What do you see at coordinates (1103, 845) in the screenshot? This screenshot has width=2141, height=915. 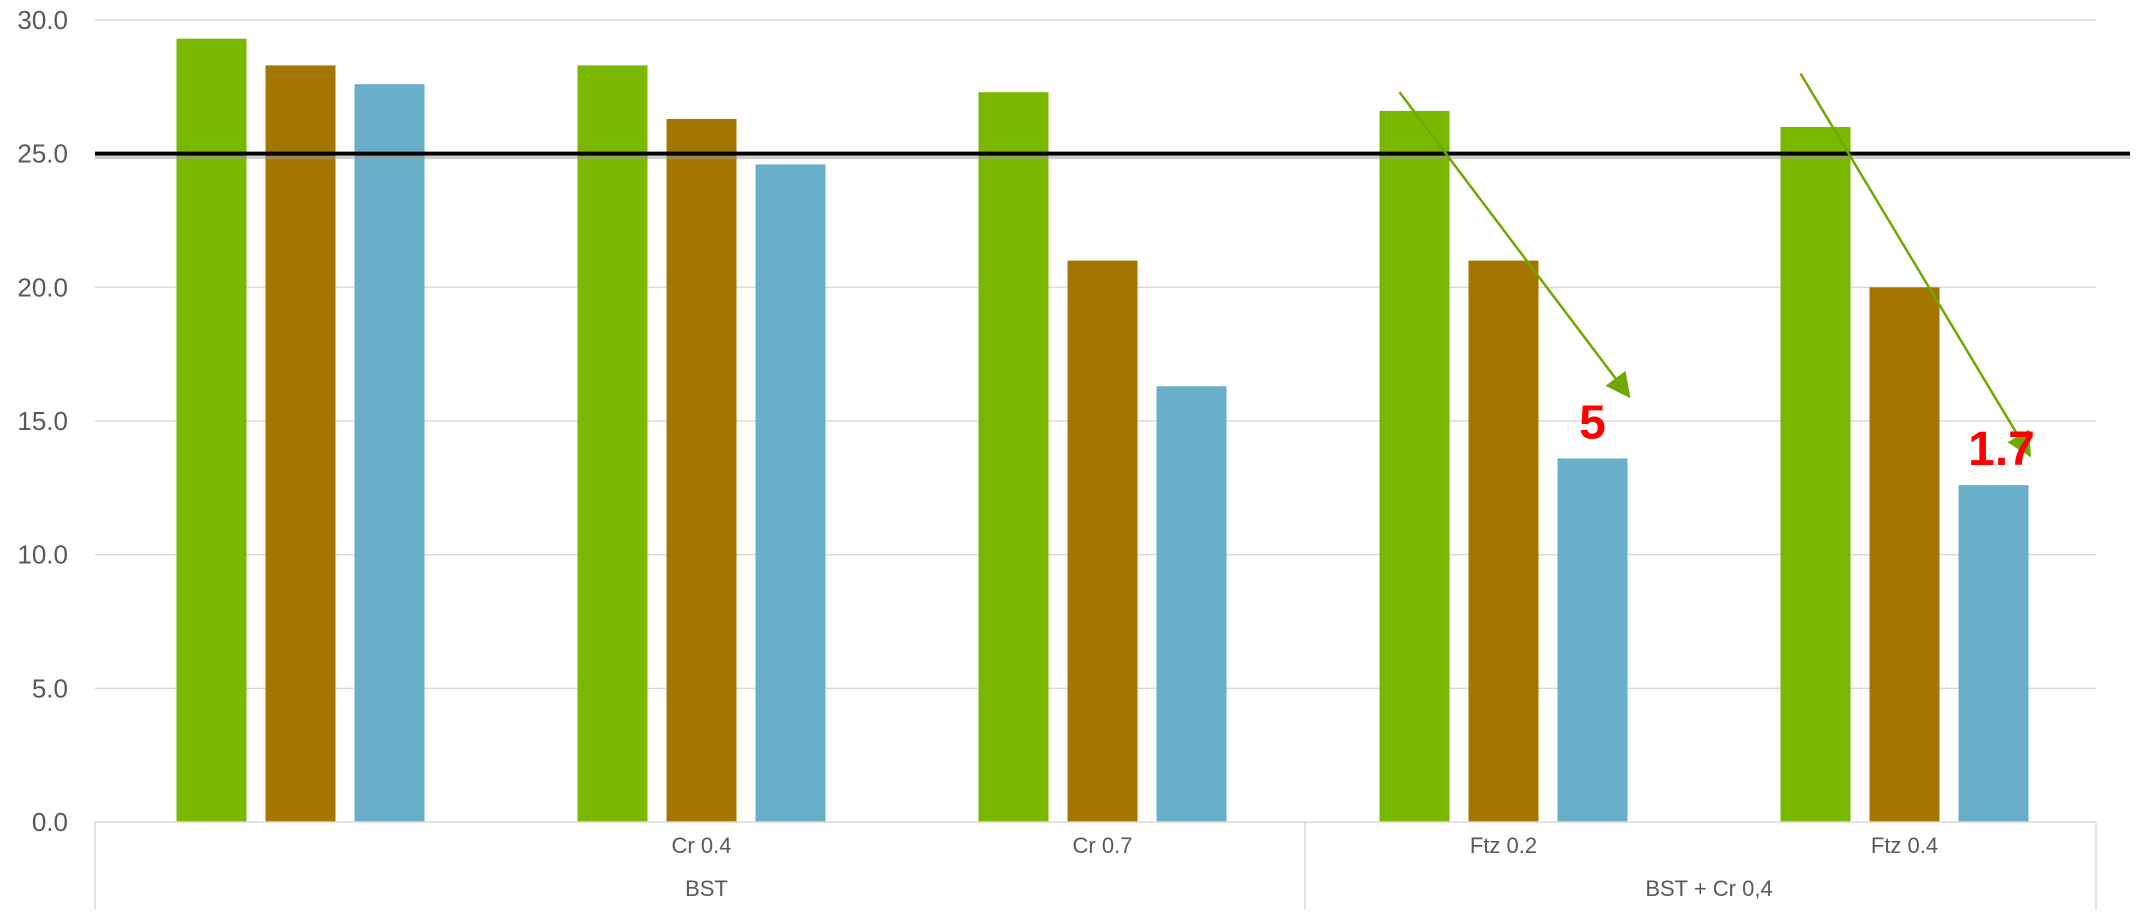 I see `category-label: Cr 0.7` at bounding box center [1103, 845].